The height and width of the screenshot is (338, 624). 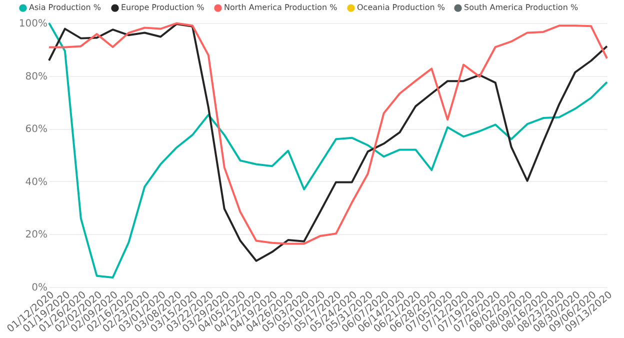 What do you see at coordinates (33, 24) in the screenshot?
I see `y-tick-label: 100%` at bounding box center [33, 24].